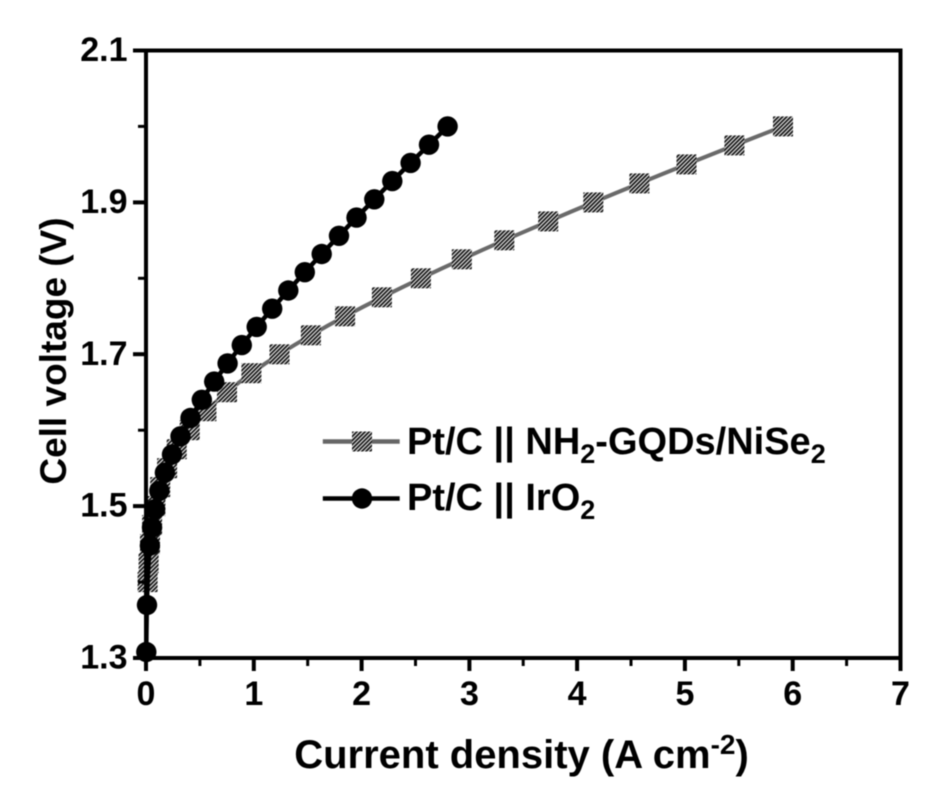 Image resolution: width=929 pixels, height=787 pixels. I want to click on svg-text: Cell voltage (V), so click(53, 350).